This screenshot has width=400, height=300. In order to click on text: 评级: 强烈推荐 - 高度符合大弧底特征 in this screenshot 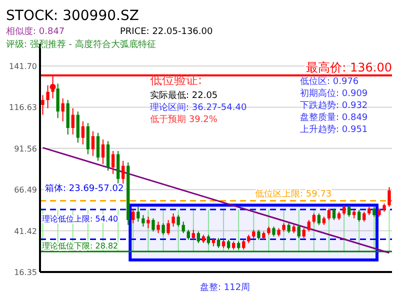, I will do `click(81, 44)`.